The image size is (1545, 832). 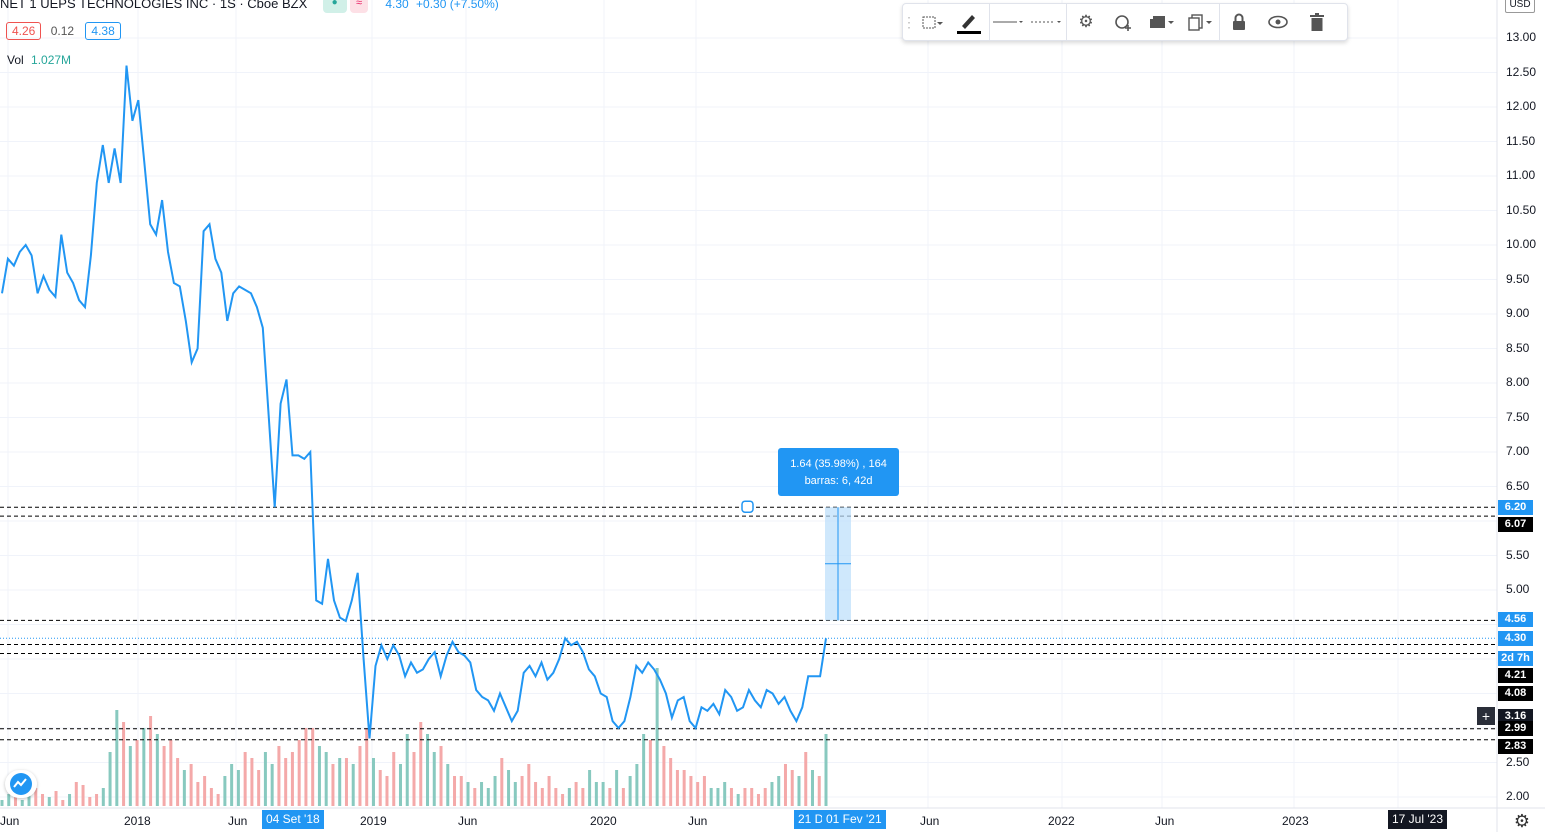 What do you see at coordinates (1522, 821) in the screenshot?
I see `chart-settings-gear-icon: ⚙` at bounding box center [1522, 821].